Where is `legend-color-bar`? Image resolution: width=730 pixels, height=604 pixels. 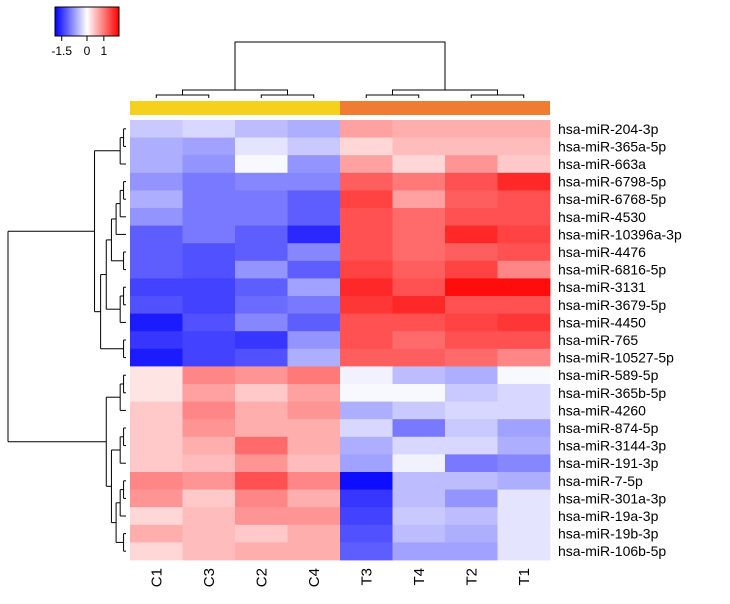 legend-color-bar is located at coordinates (87, 21).